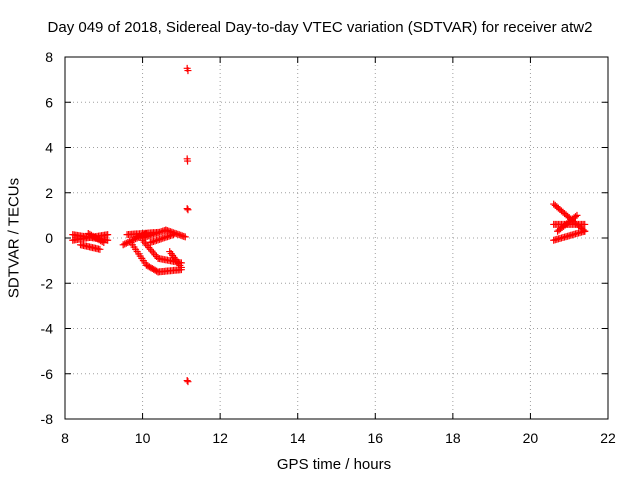  Describe the element at coordinates (49, 238) in the screenshot. I see `y-tick-label: 0` at that location.